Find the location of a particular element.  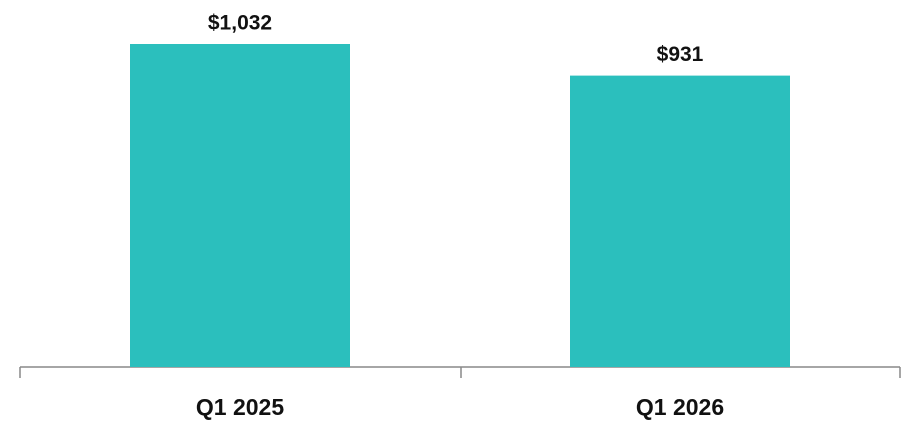

x-tick-label: Q1 2026 is located at coordinates (680, 407).